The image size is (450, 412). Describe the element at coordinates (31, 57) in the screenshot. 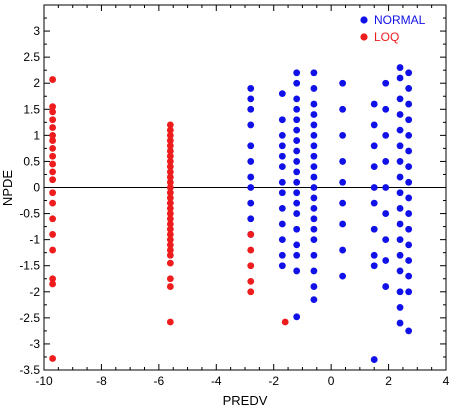

I see `y-tick-label: 2.5` at that location.